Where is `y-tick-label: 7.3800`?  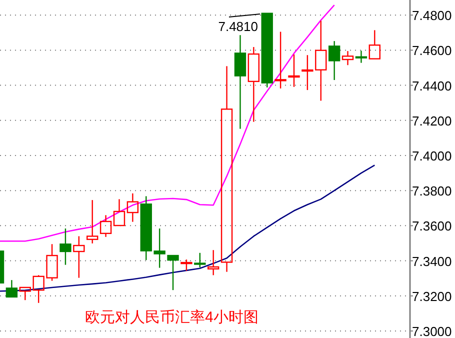
y-tick-label: 7.3800 is located at coordinates (432, 191).